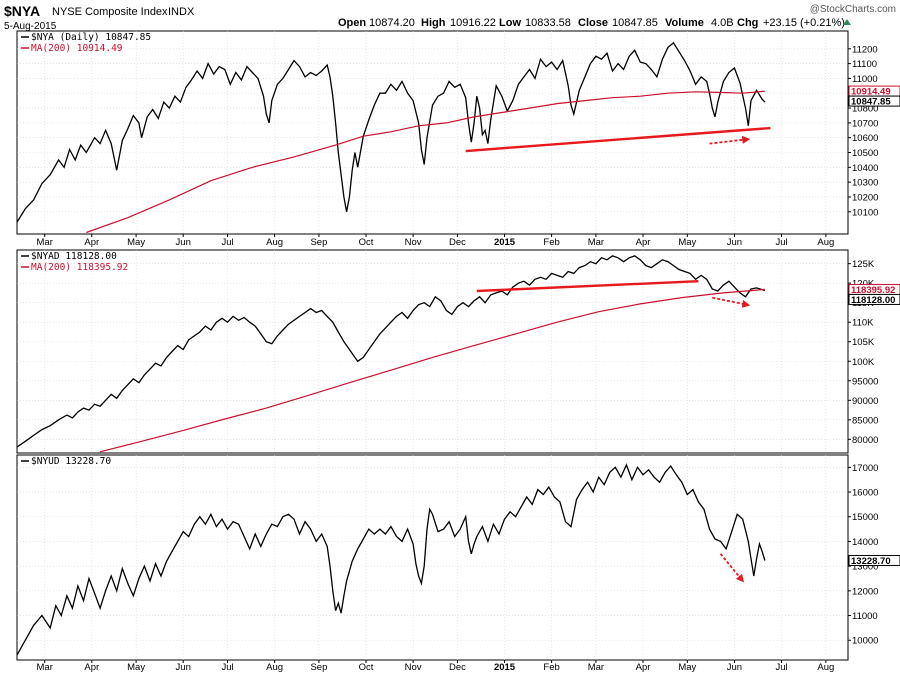 The height and width of the screenshot is (675, 900). Describe the element at coordinates (318, 242) in the screenshot. I see `x-tick-label: Sep` at that location.